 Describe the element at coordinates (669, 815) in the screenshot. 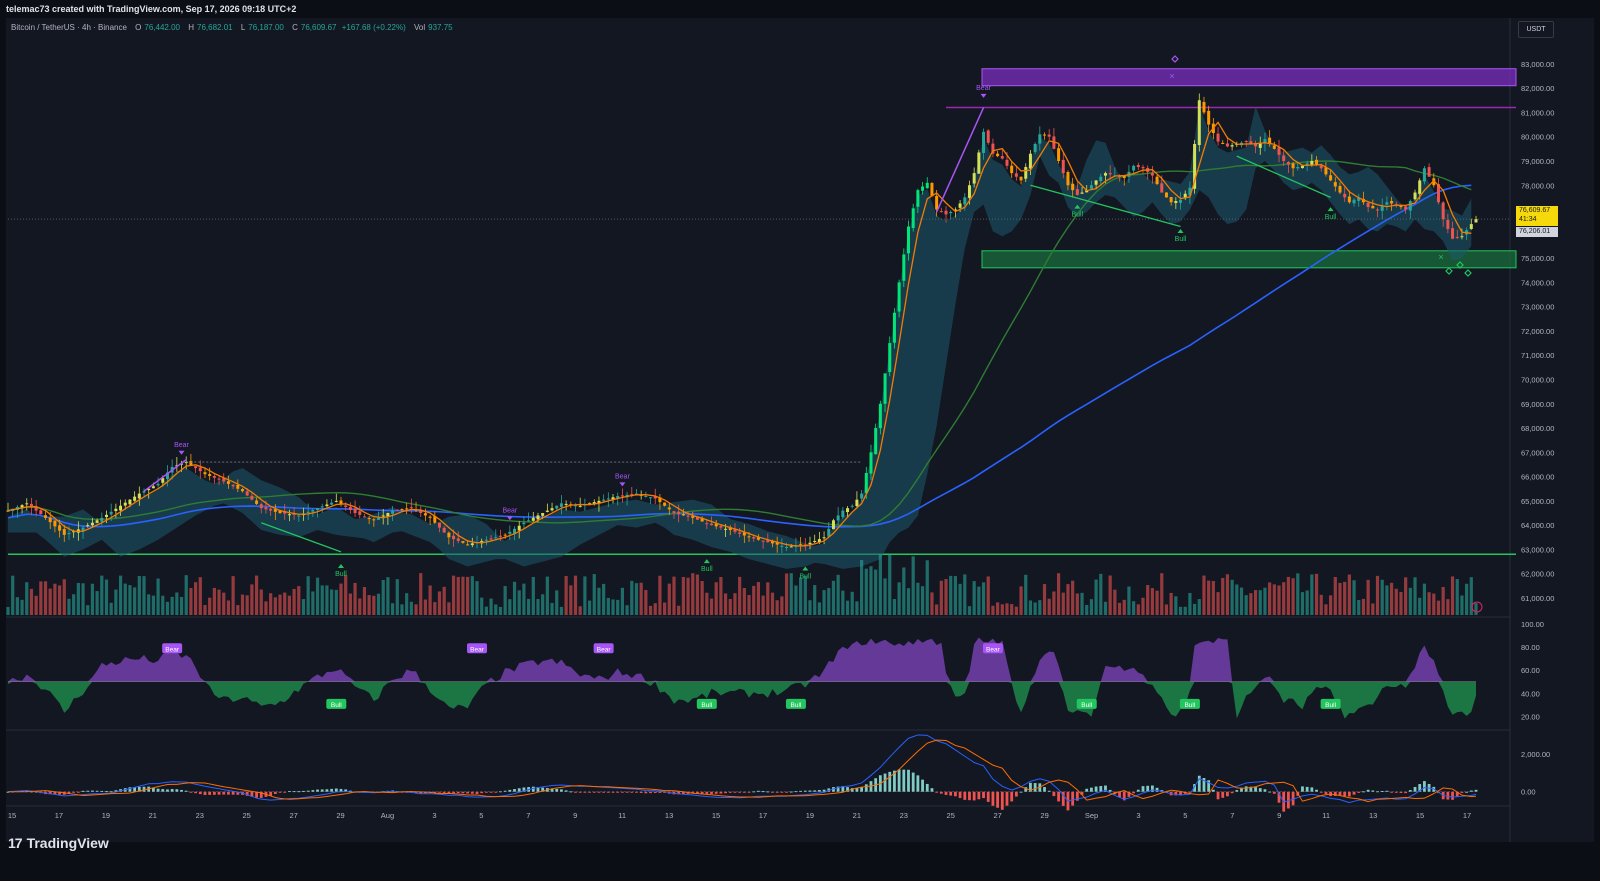

I see `time-tick-label: 13` at that location.